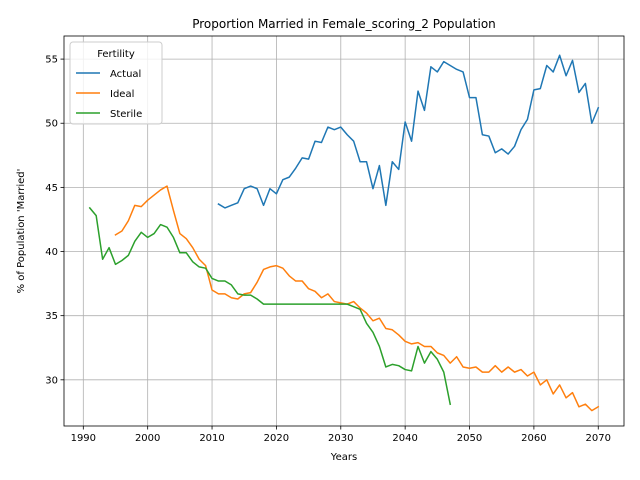 Image resolution: width=640 pixels, height=480 pixels. Describe the element at coordinates (147, 438) in the screenshot. I see `x-tick-label: 2000` at that location.